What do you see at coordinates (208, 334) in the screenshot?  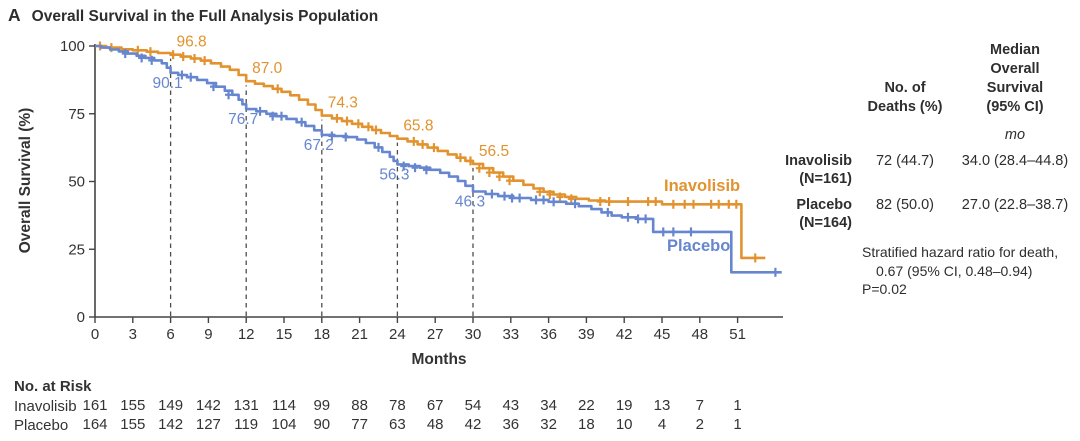 I see `x-tick-label: 9` at bounding box center [208, 334].